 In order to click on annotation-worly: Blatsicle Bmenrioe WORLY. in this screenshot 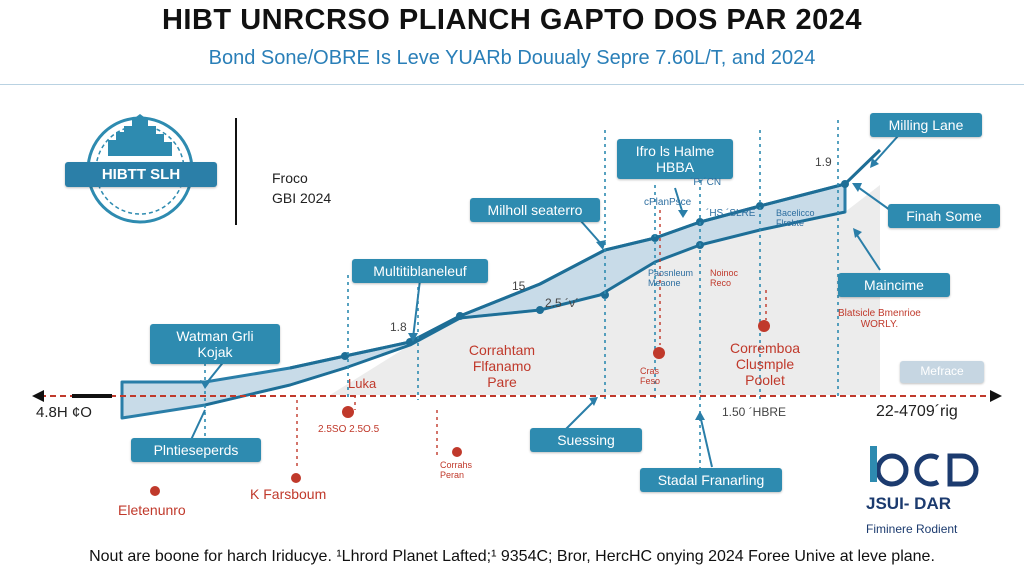, I will do `click(879, 319)`.